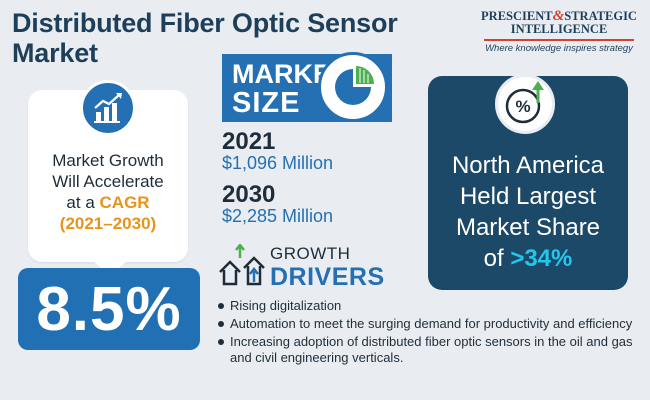  I want to click on logo-ampersand: &, so click(558, 16).